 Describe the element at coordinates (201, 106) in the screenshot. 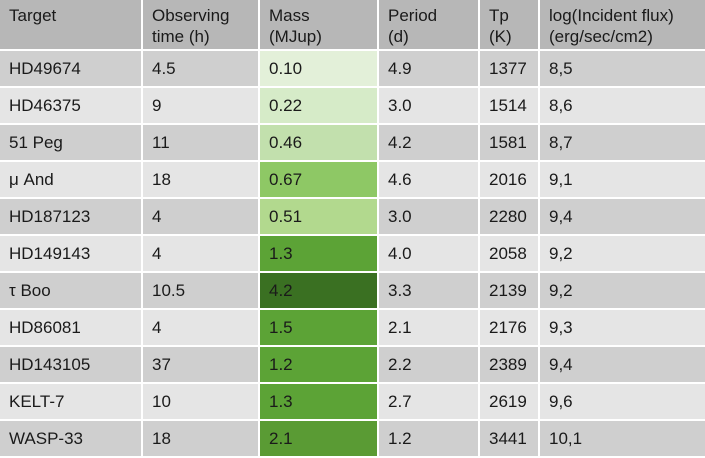

I see `cell-observing-time: 9` at that location.